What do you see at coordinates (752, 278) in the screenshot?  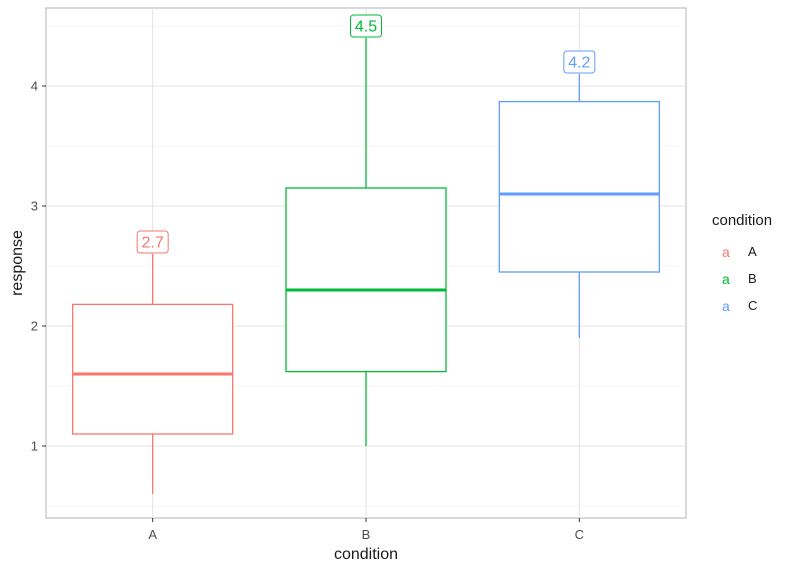 I see `legend-label-b: B` at bounding box center [752, 278].